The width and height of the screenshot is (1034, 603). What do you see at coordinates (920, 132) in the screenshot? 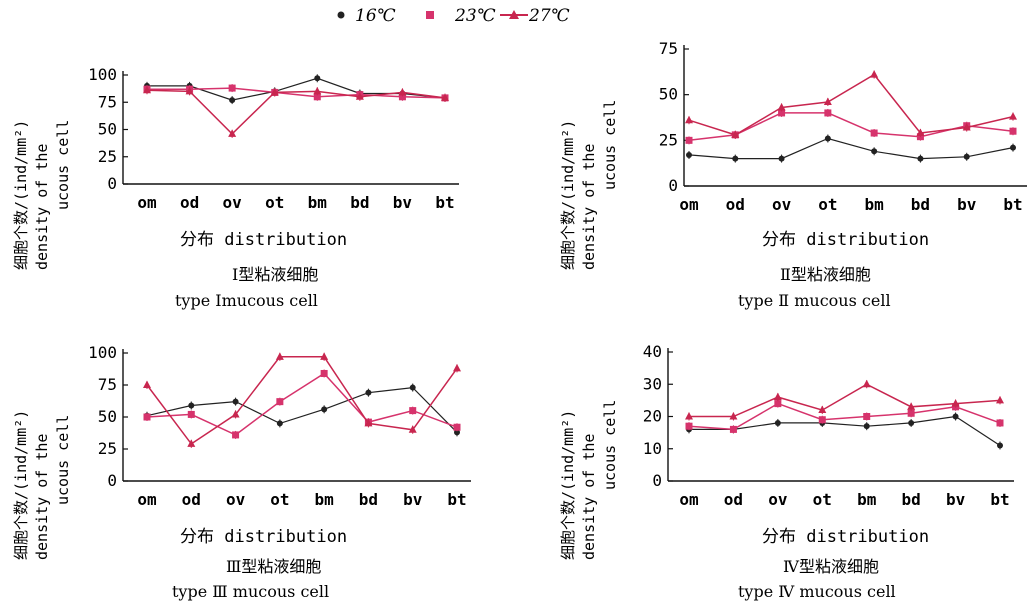
I see `panel-2-point-27-bd` at bounding box center [920, 132].